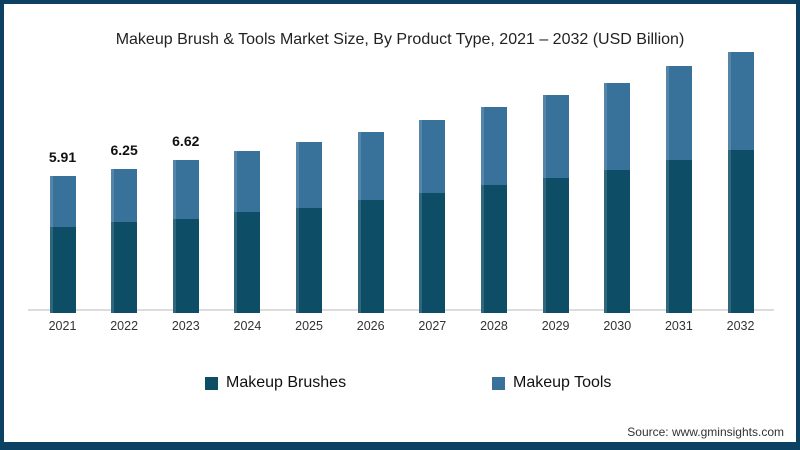 The image size is (800, 450). I want to click on bar-2030, so click(617, 197).